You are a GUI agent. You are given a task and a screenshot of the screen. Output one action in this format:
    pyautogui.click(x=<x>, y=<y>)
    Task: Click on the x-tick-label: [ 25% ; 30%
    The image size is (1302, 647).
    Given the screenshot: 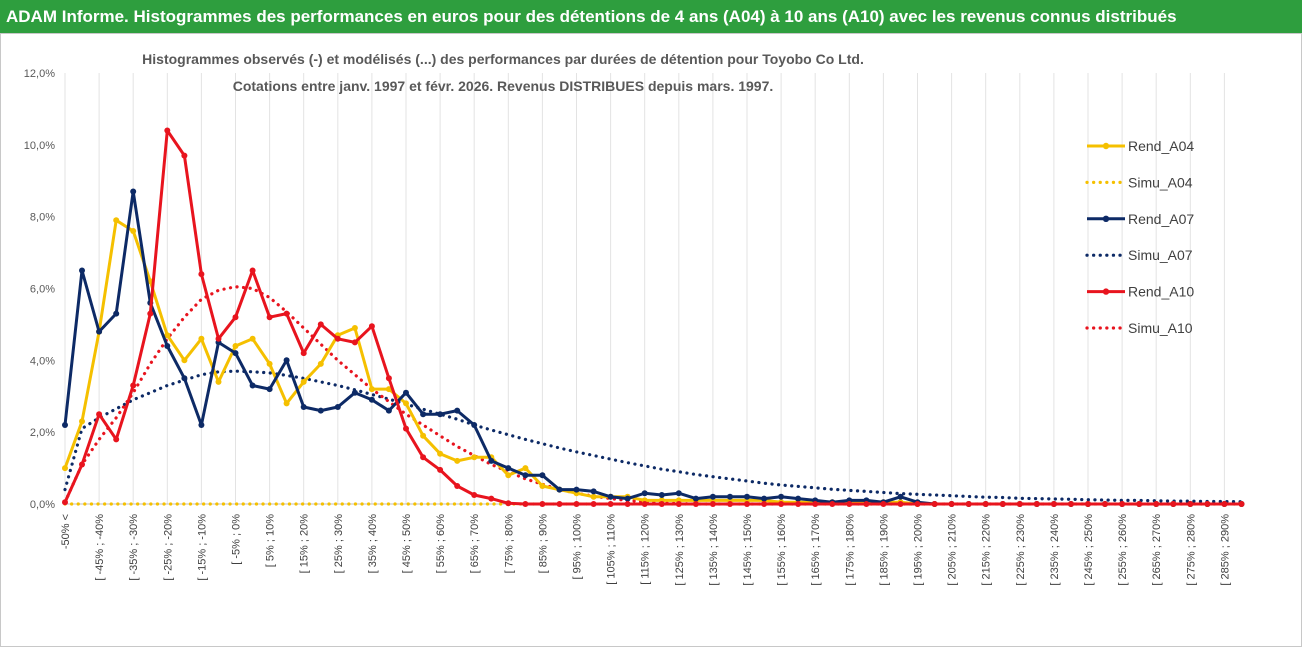 What is the action you would take?
    pyautogui.click(x=339, y=544)
    